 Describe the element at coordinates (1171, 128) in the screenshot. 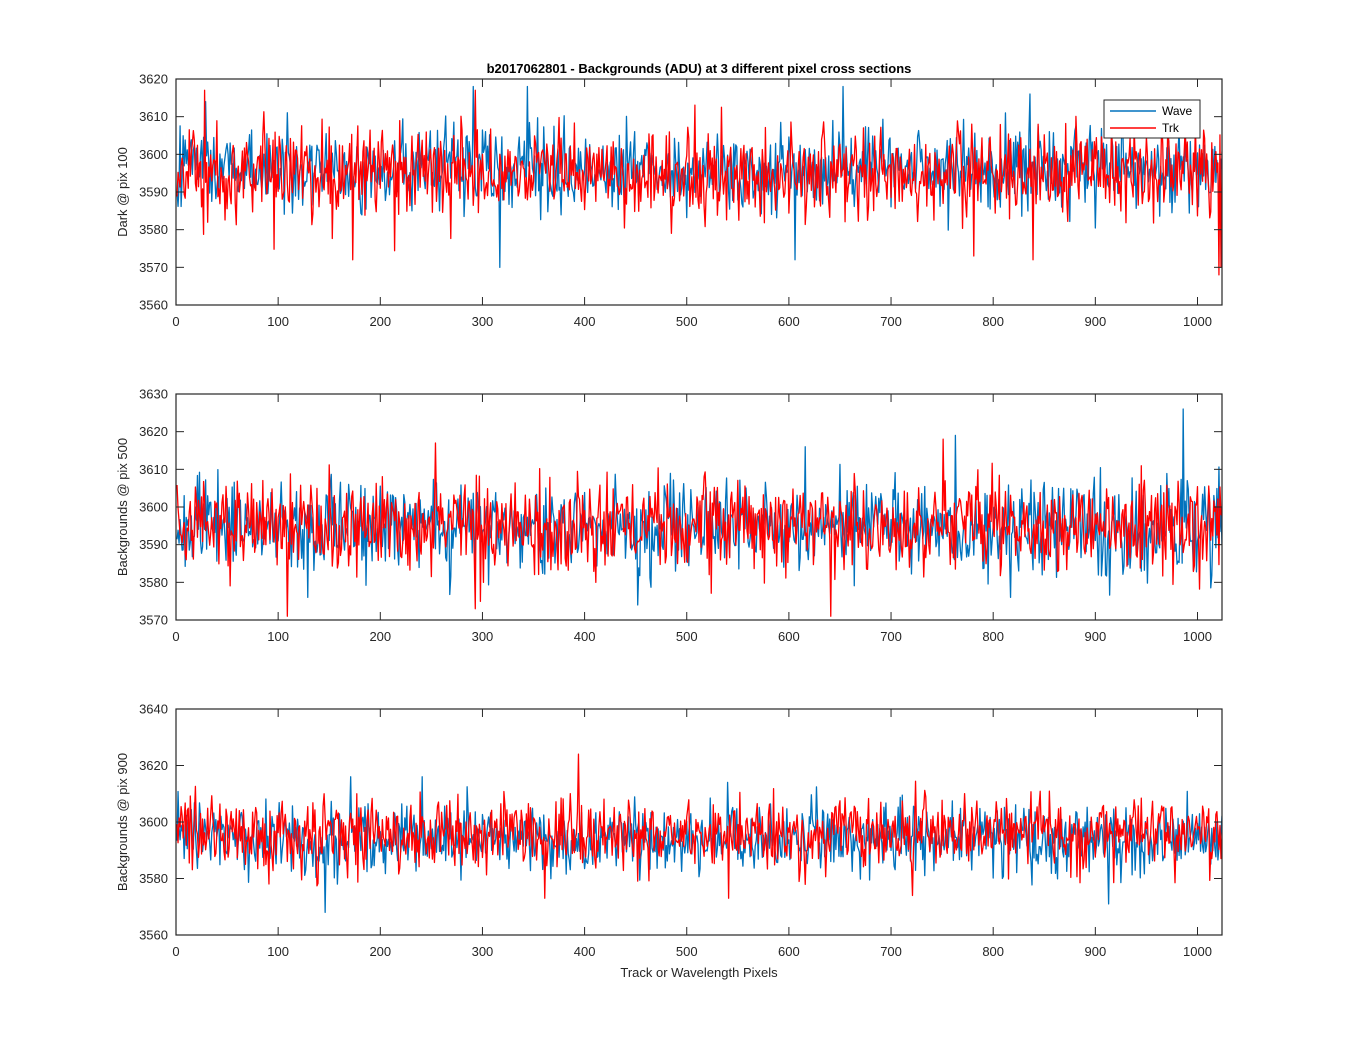

I see `legend-label-trk: Trk` at that location.